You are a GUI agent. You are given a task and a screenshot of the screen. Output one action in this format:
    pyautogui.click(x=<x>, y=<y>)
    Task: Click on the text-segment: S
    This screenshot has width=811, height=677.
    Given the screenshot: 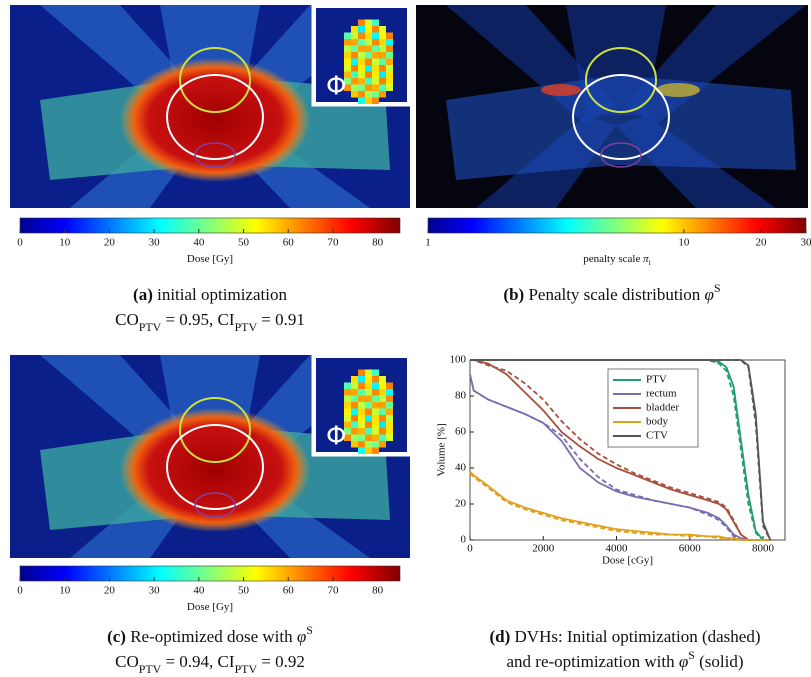 What is the action you would take?
    pyautogui.click(x=717, y=288)
    